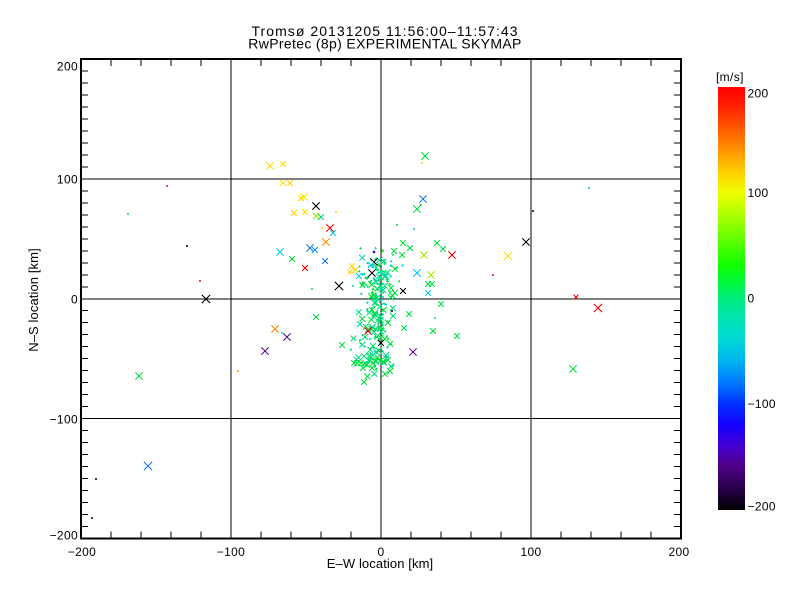 This screenshot has height=600, width=800. What do you see at coordinates (384, 44) in the screenshot?
I see `svg-text:RwPretec (8p) EXPERIMENTAL SKY: RwPretec (8p) EXPERIMENTAL SKYMAP` at bounding box center [384, 44].